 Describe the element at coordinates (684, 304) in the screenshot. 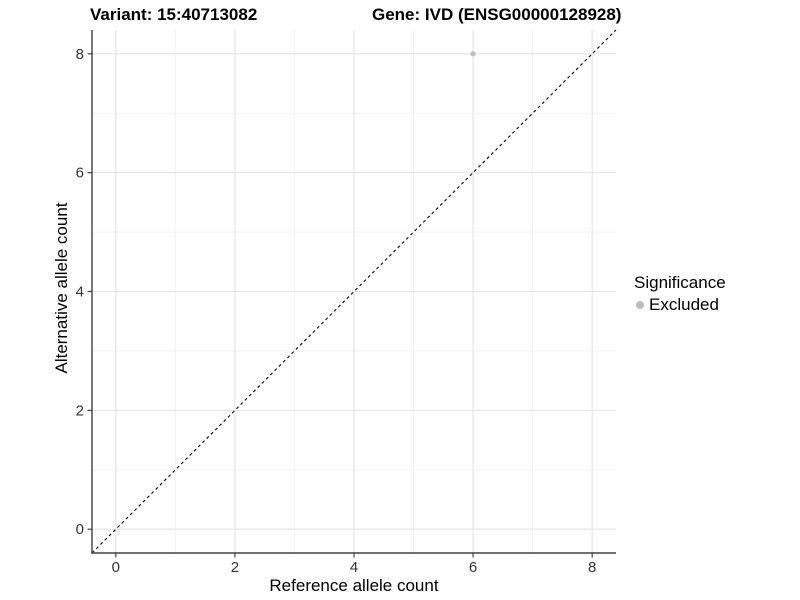

I see `legend-item-label: Excluded` at that location.